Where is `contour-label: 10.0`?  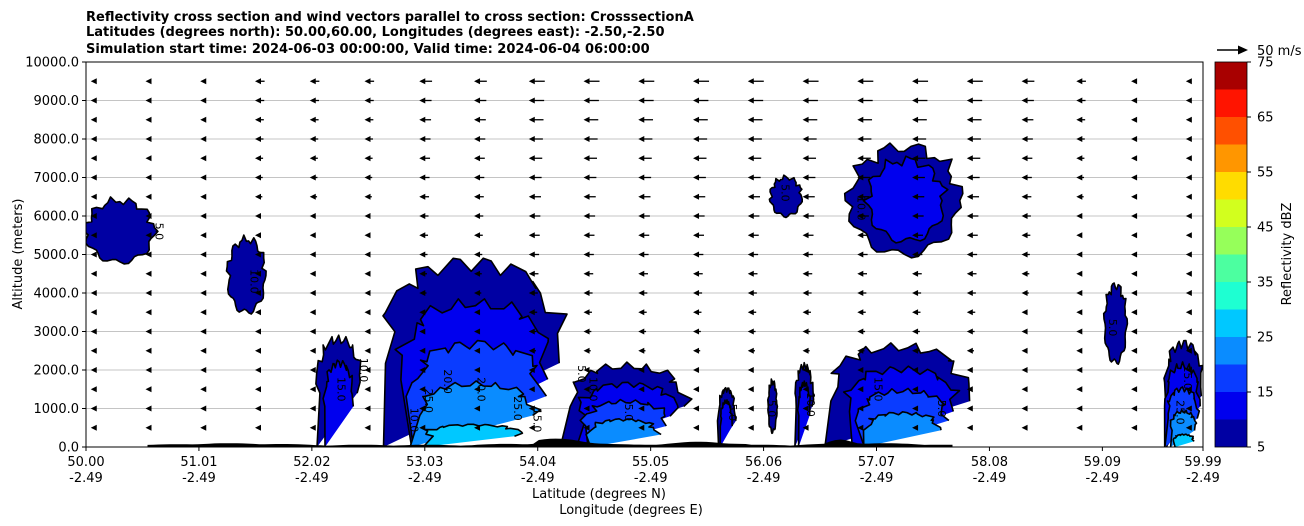 contour-label: 10.0 is located at coordinates (413, 420).